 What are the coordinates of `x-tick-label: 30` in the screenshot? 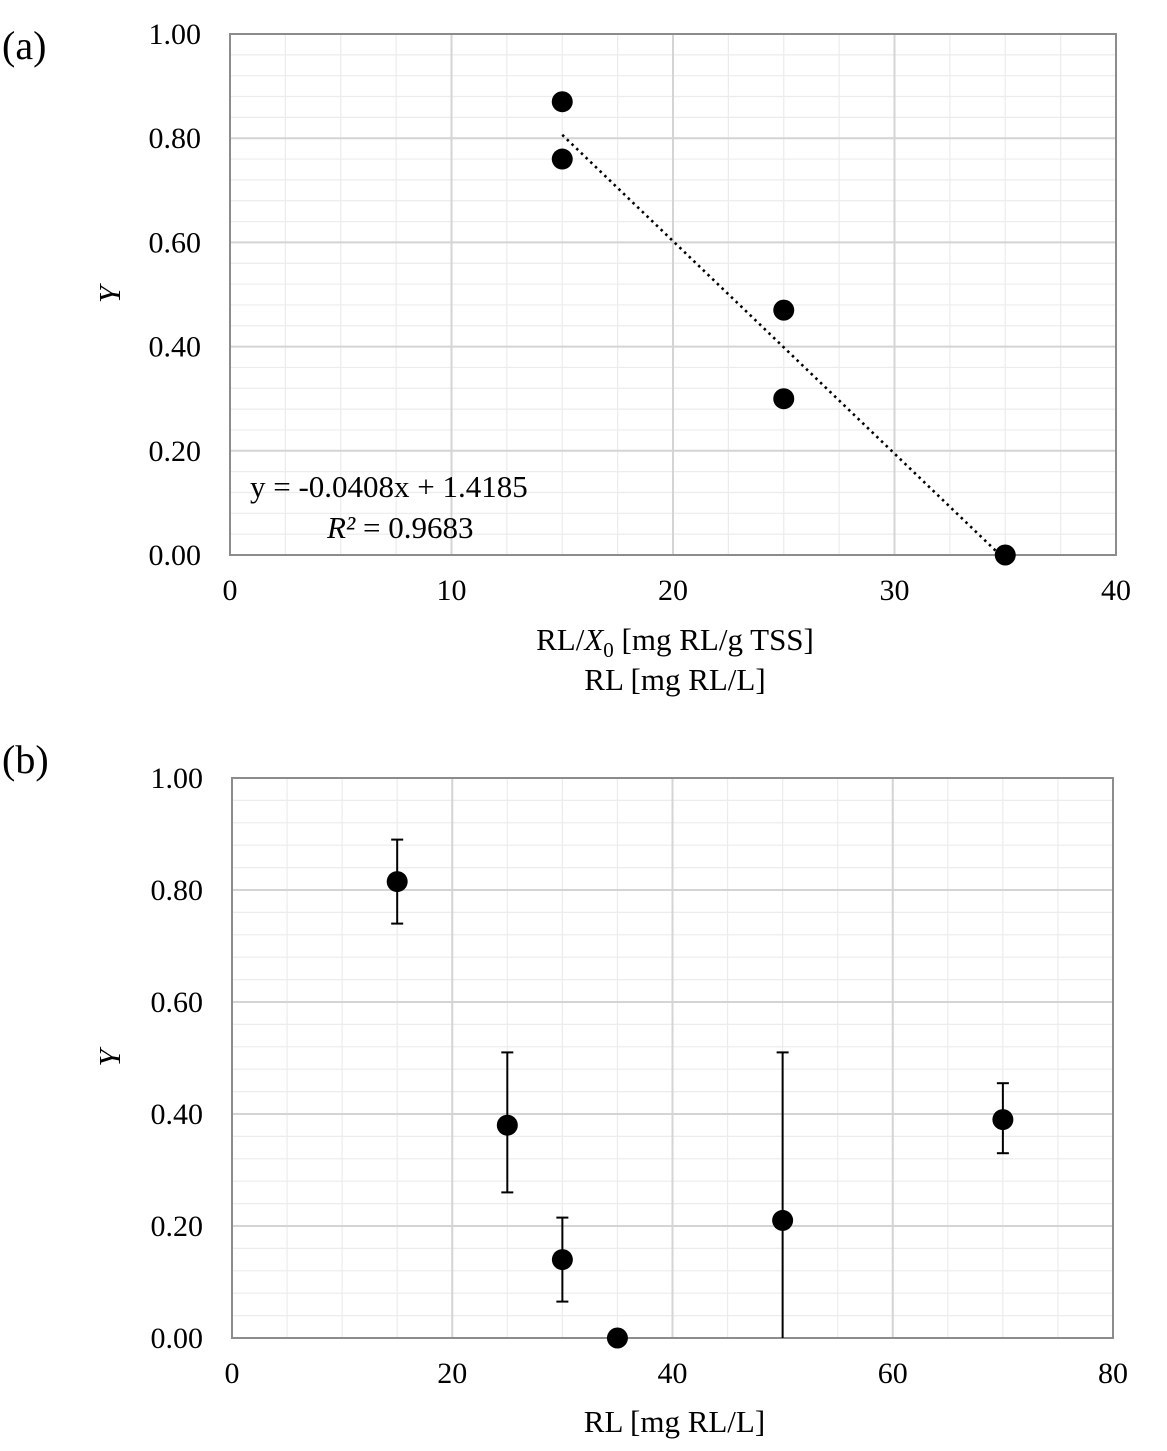 It's located at (895, 590).